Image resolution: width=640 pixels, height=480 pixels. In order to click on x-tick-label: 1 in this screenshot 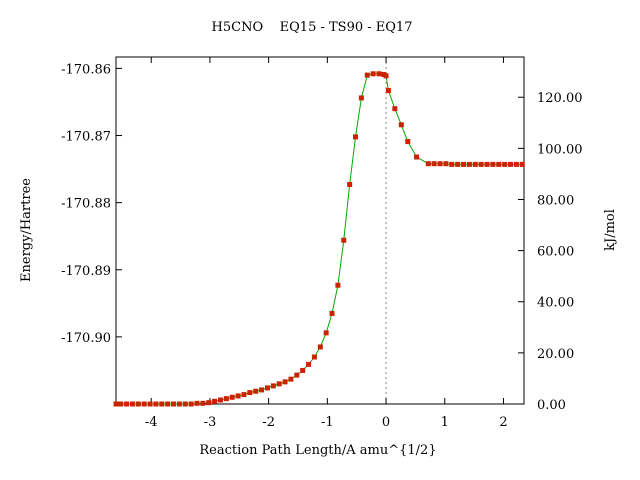, I will do `click(445, 422)`.